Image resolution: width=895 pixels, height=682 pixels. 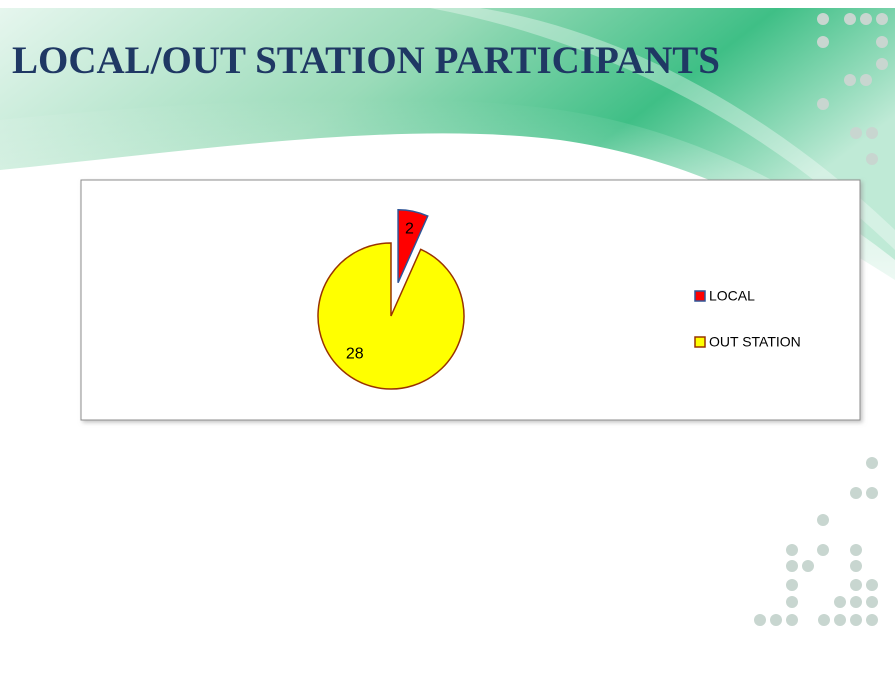 I want to click on legend-label: OUT STATION, so click(x=755, y=342).